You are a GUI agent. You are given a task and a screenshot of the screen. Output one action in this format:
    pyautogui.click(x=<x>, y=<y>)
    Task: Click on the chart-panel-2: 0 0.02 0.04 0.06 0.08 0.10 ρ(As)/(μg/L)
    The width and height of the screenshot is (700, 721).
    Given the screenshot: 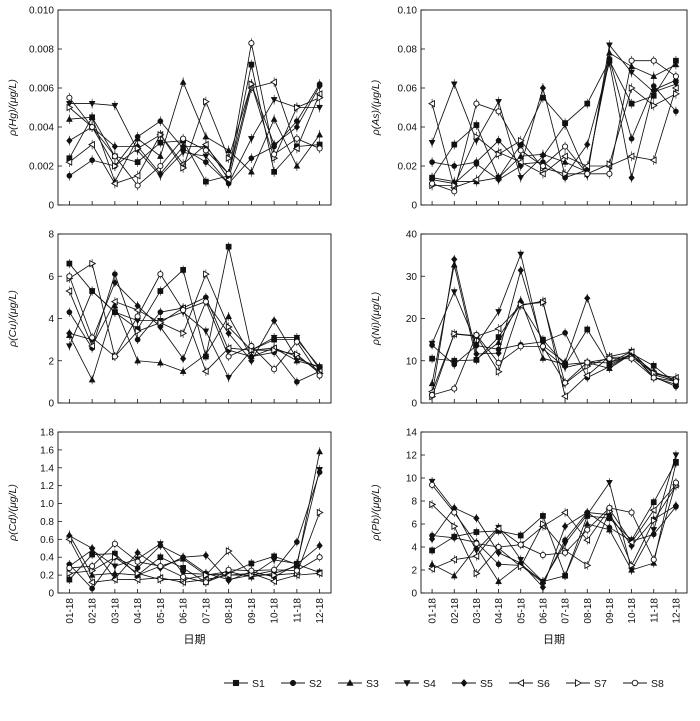 What is the action you would take?
    pyautogui.click(x=529, y=109)
    